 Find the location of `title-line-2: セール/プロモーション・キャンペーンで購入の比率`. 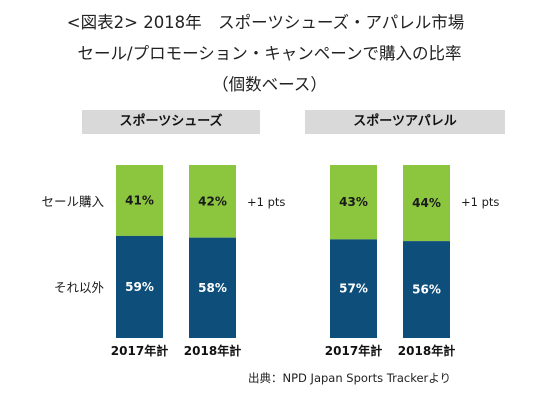

title-line-2: セール/プロモーション・キャンペーンで購入の比率 is located at coordinates (269, 53).